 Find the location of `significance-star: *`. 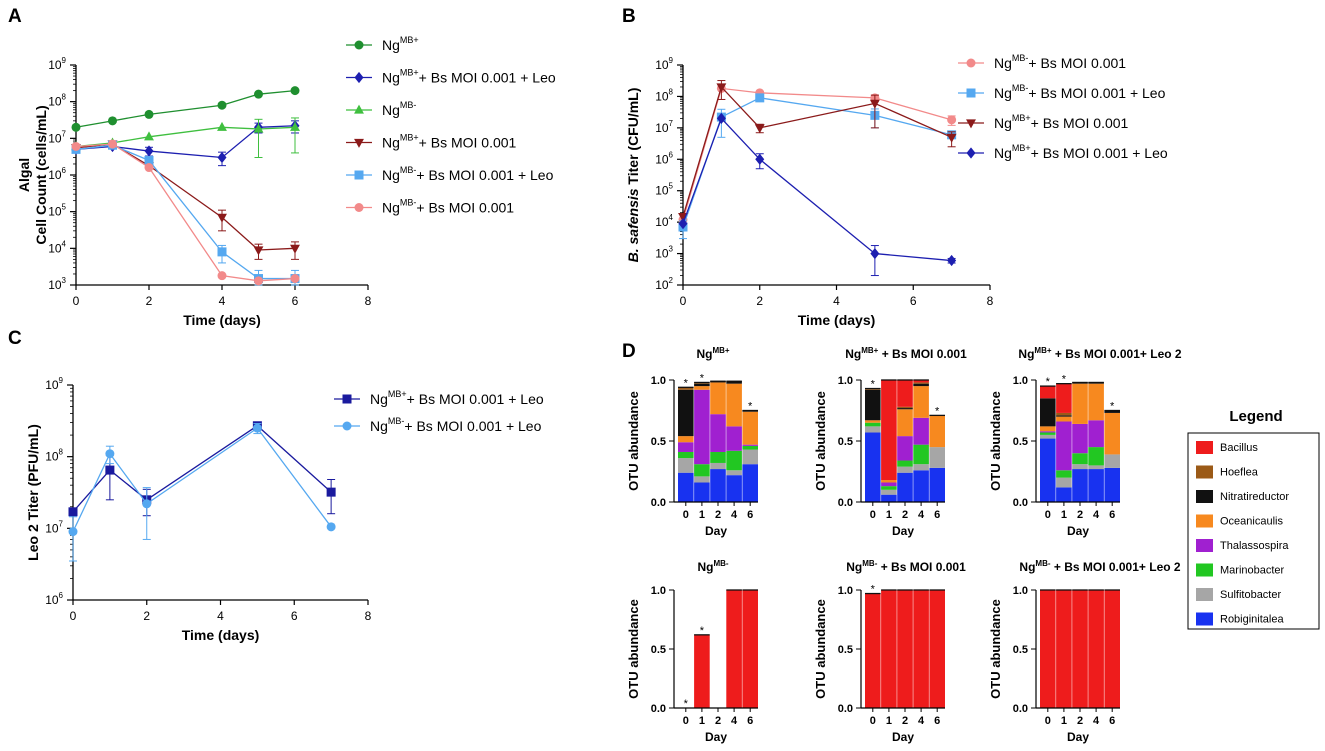

significance-star: * is located at coordinates (702, 378).